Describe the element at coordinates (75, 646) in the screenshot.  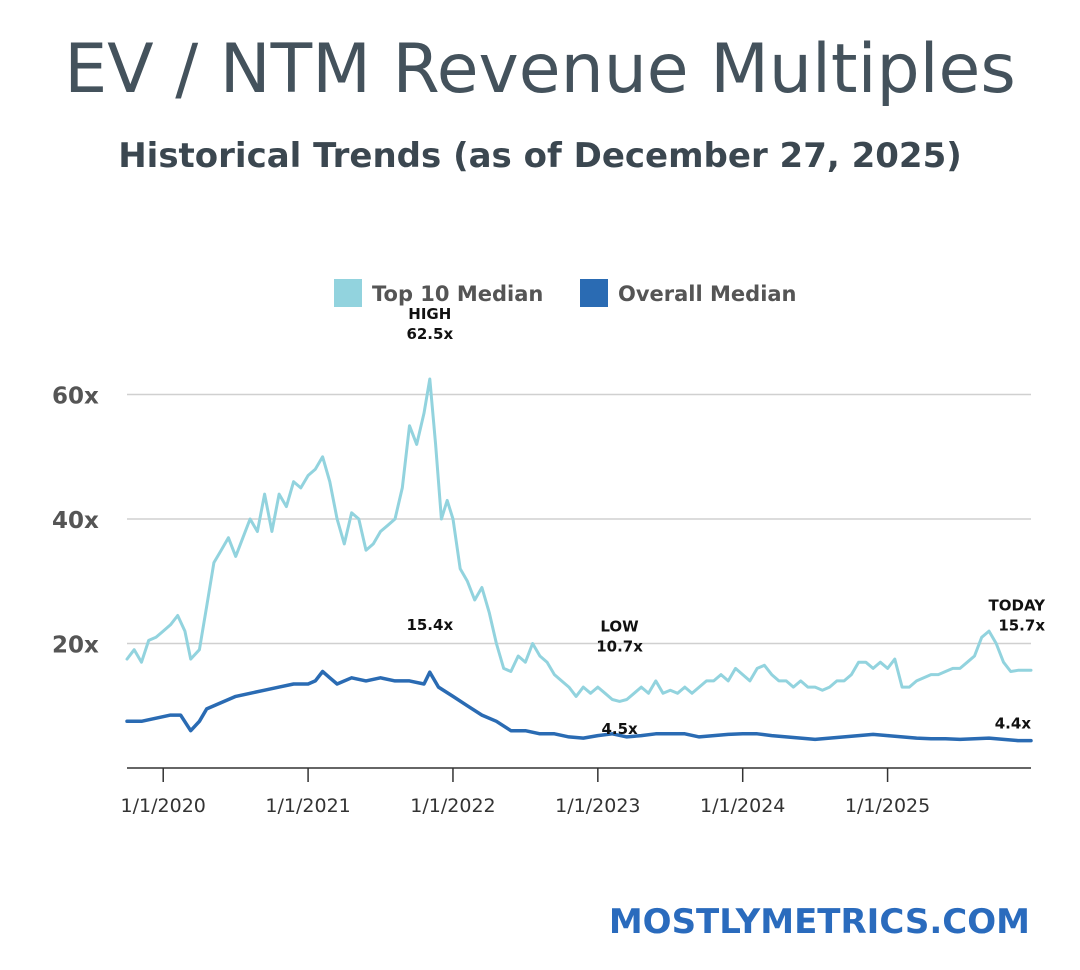
I see `y-tick-label: 20x` at that location.